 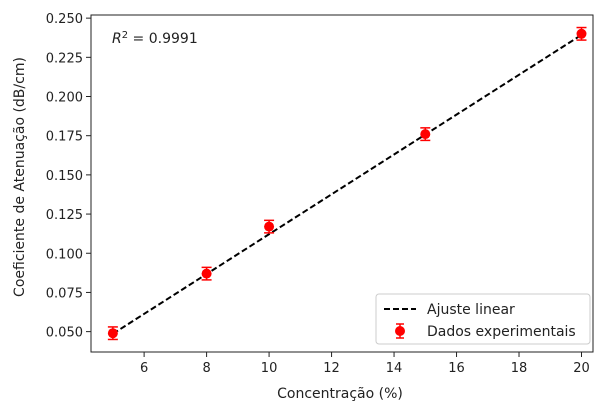 I want to click on y-tick-label: 0.150, so click(x=64, y=176).